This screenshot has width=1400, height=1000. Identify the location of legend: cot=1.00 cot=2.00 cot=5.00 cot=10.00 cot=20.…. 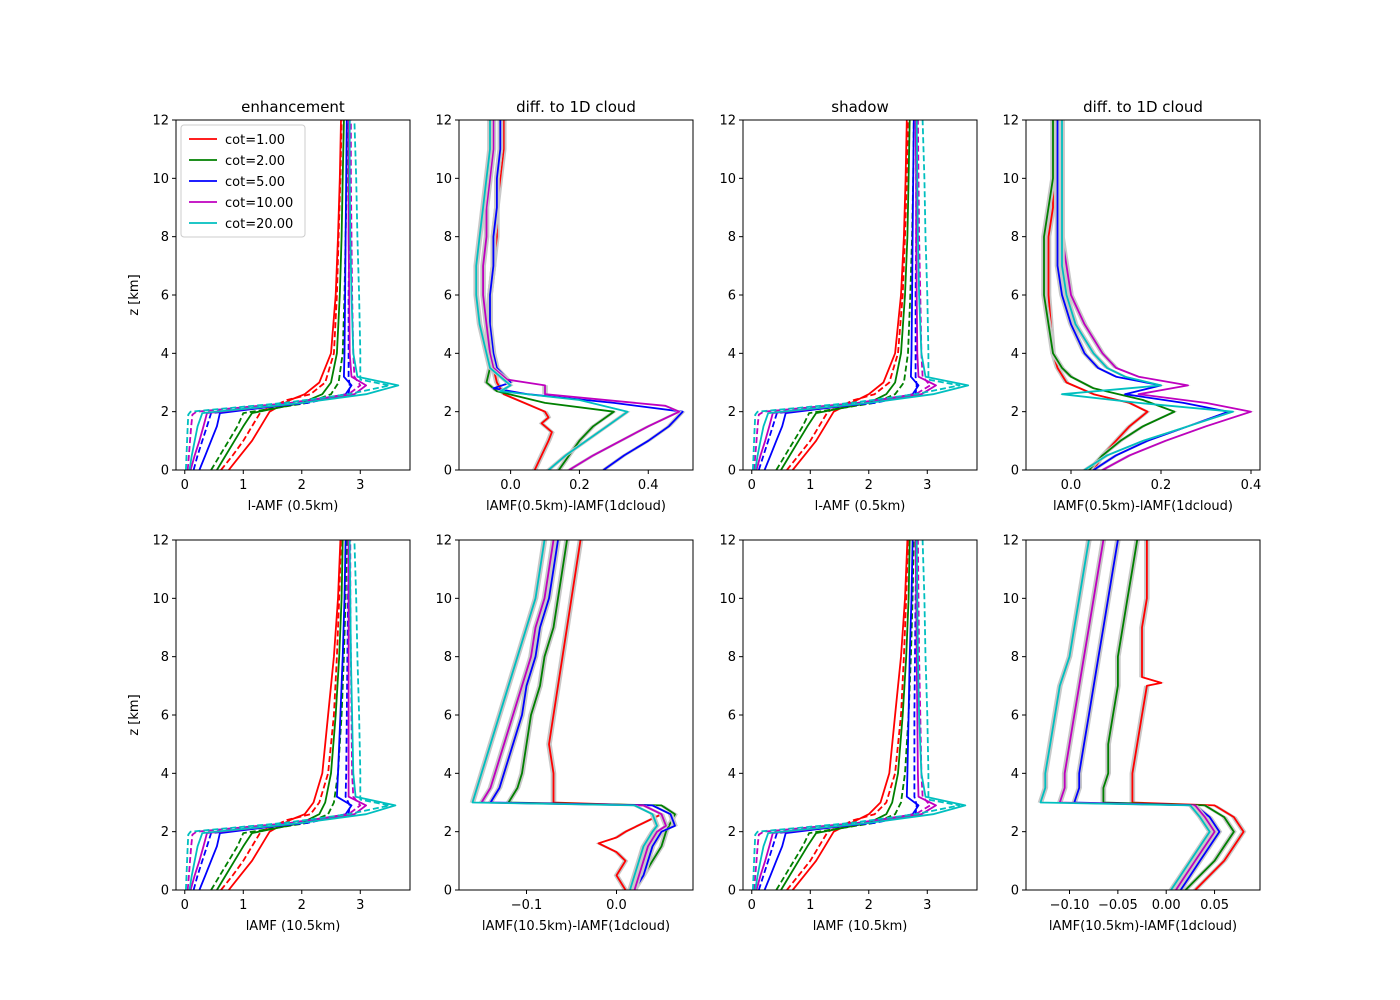
(243, 181).